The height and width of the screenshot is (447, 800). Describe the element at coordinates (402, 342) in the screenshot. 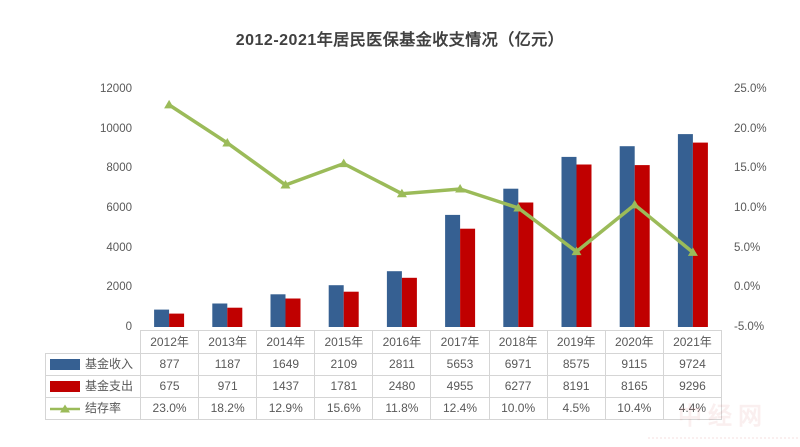

I see `year-header-cell: 2016年` at that location.